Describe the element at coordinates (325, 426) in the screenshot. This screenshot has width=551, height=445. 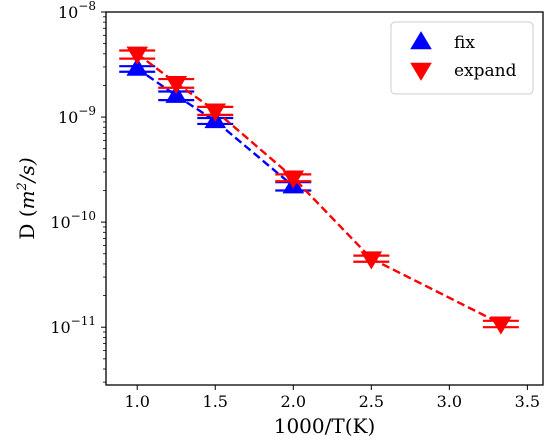
I see `x-axis-label: 1000/T(K)` at that location.